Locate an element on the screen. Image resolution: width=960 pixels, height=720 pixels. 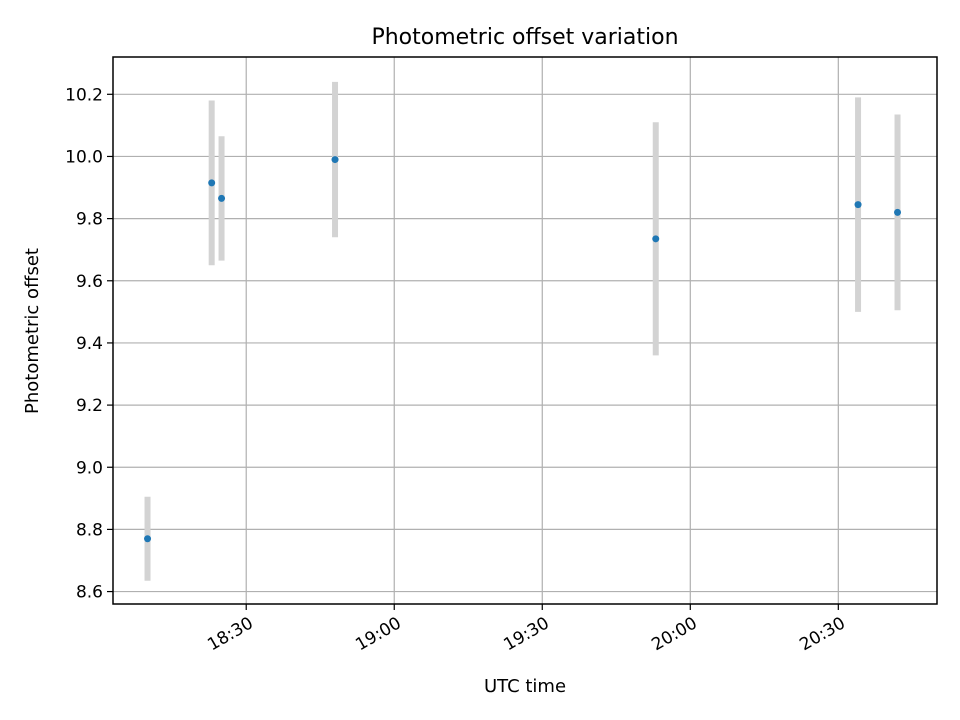
y-tick-label: 9.4 is located at coordinates (89, 344).